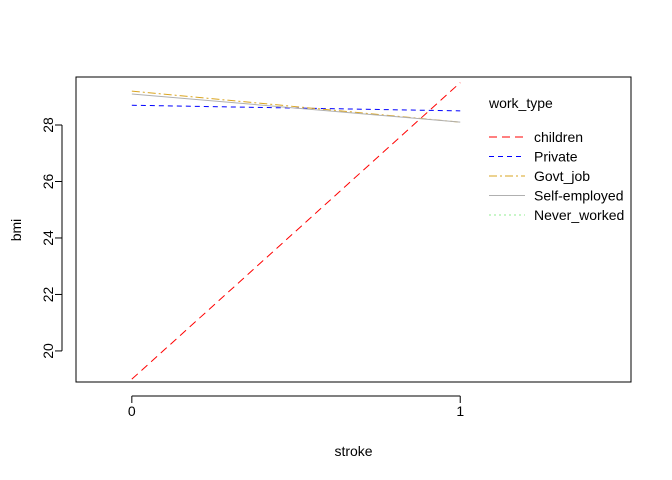 Image resolution: width=672 pixels, height=480 pixels. Describe the element at coordinates (132, 411) in the screenshot. I see `x-tick-label: 0` at that location.